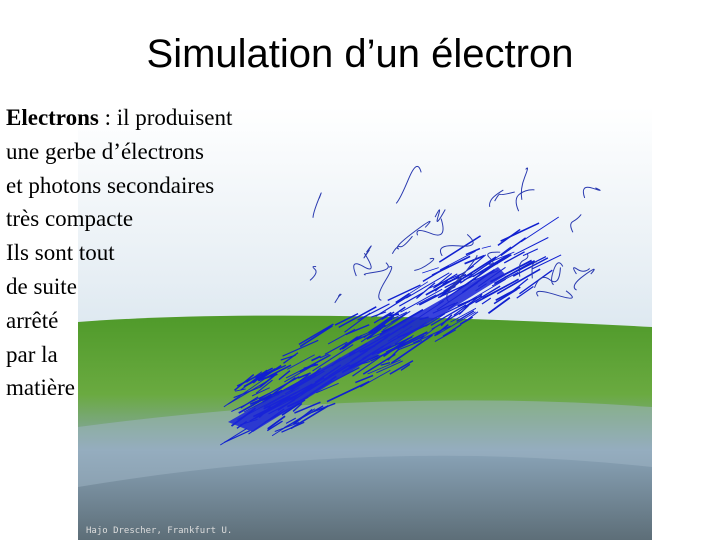 Image resolution: width=720 pixels, height=540 pixels. What do you see at coordinates (70, 219) in the screenshot?
I see `text-line: très compacte` at bounding box center [70, 219].